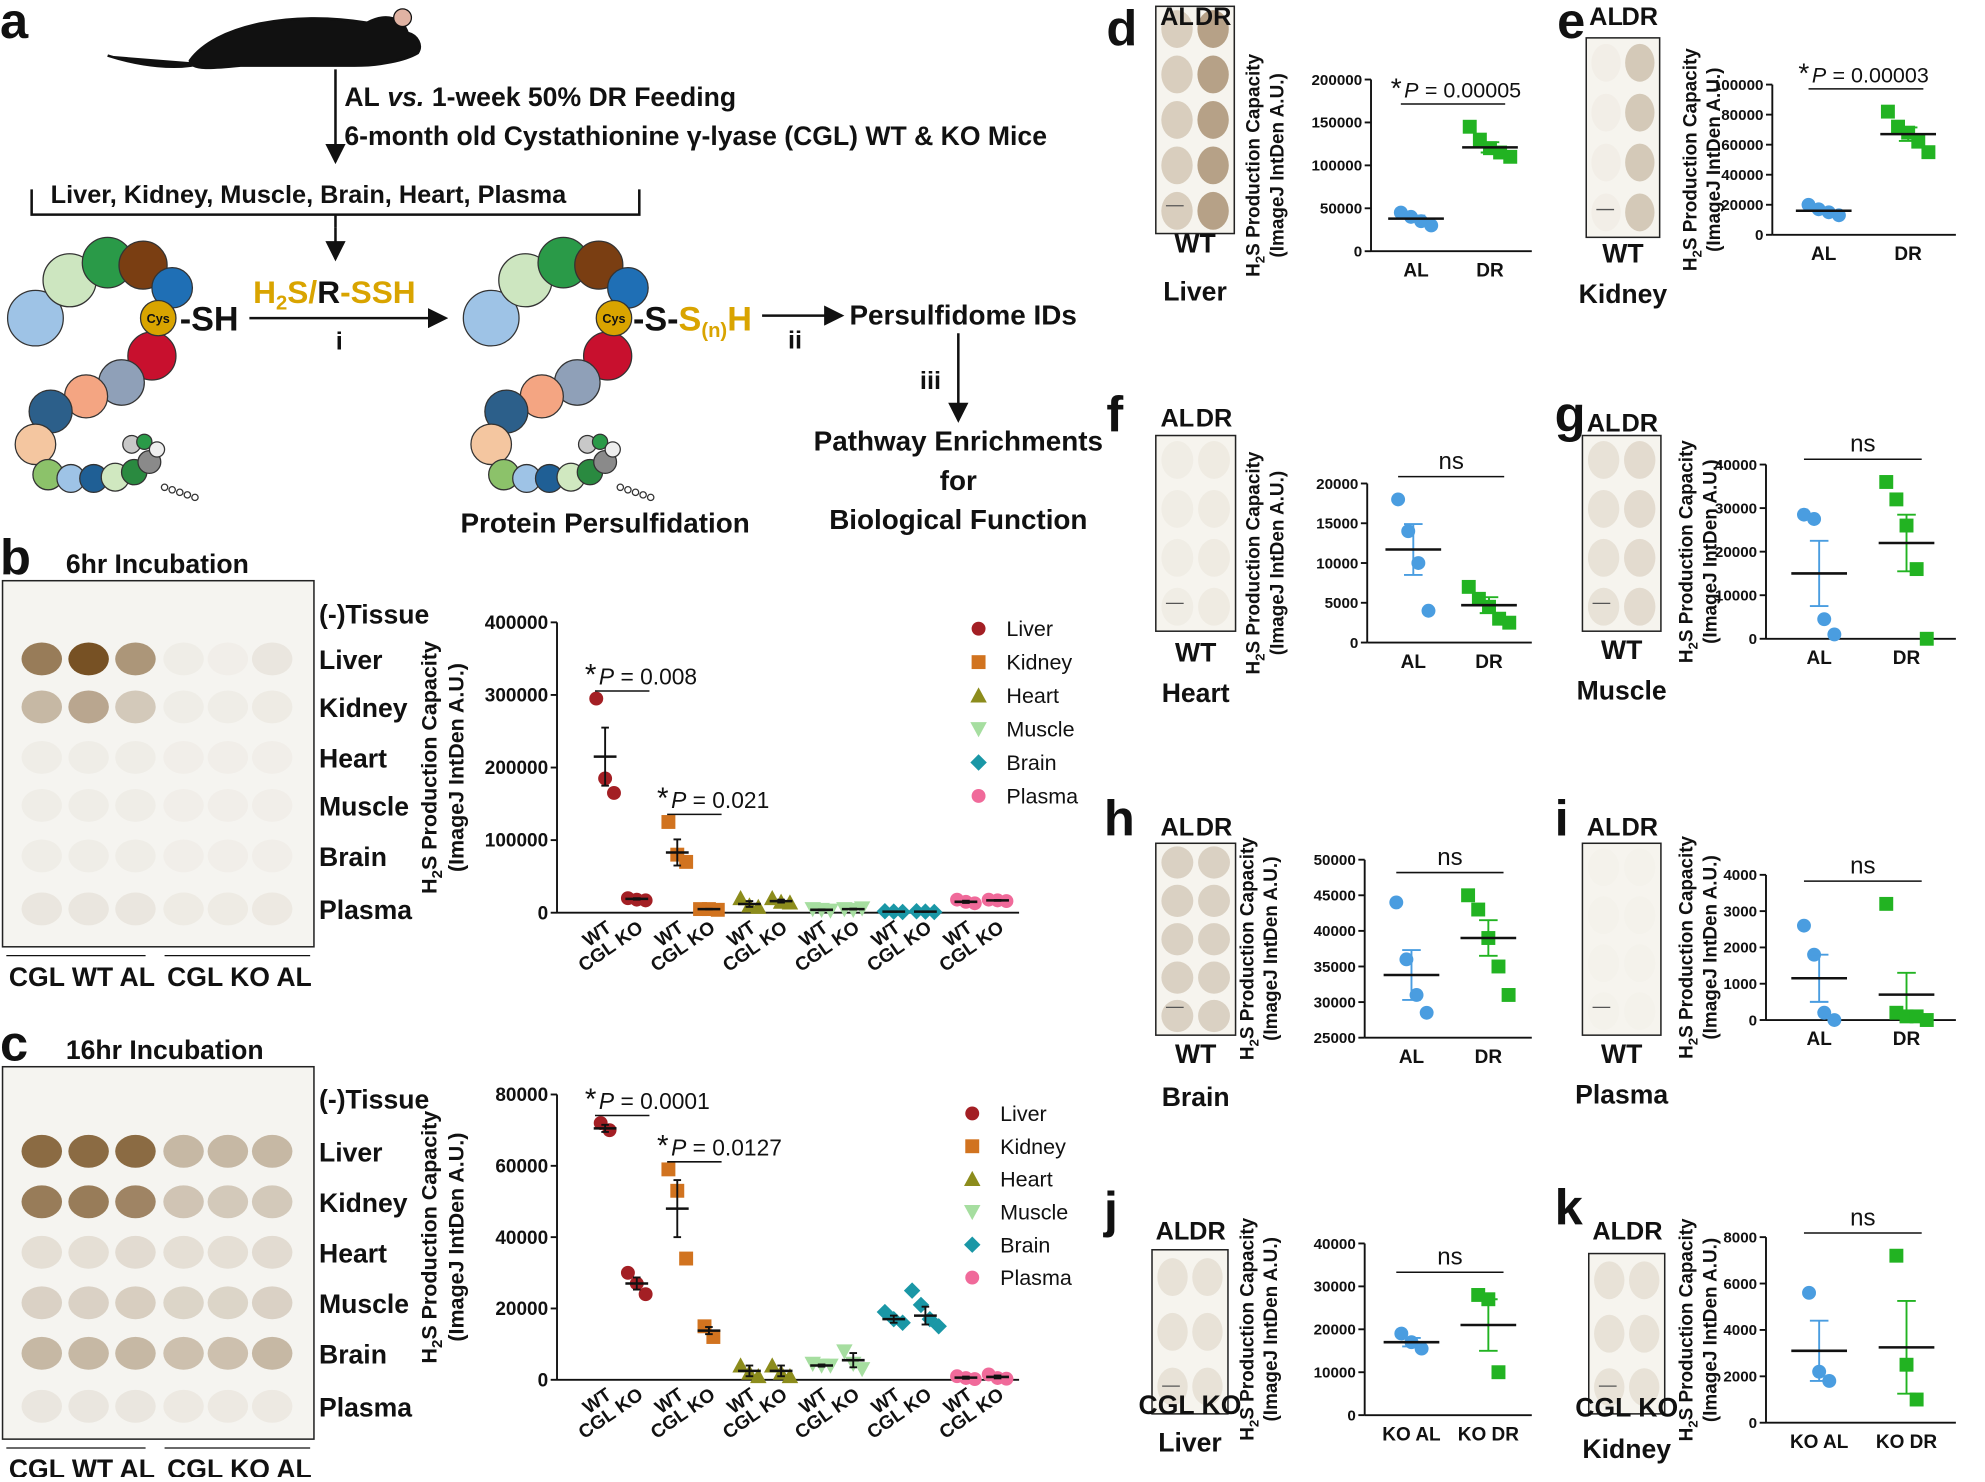 Image resolution: width=1985 pixels, height=1482 pixels. What do you see at coordinates (930, 381) in the screenshot?
I see `step-label: iii` at bounding box center [930, 381].